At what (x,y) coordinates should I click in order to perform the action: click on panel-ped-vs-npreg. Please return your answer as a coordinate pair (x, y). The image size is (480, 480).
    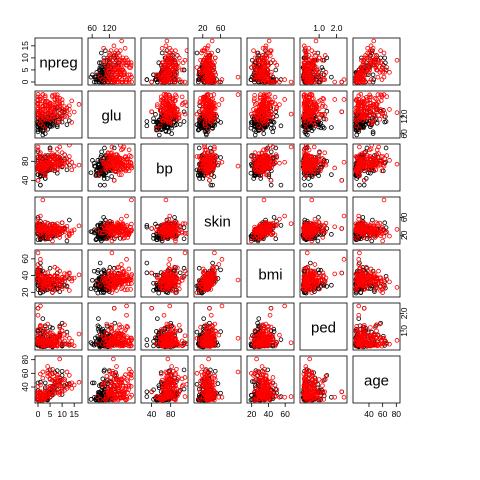
    Looking at the image, I should click on (323, 61).